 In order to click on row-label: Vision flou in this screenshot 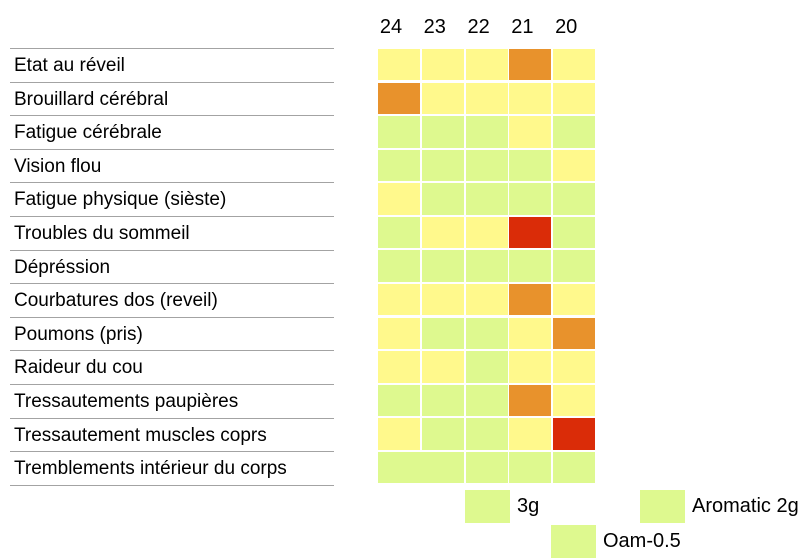, I will do `click(172, 165)`.